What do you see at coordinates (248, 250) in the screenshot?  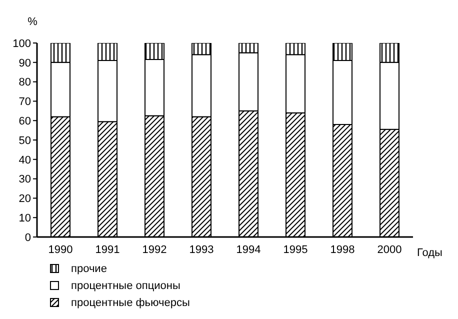 I see `x-tick-label: 1994` at bounding box center [248, 250].